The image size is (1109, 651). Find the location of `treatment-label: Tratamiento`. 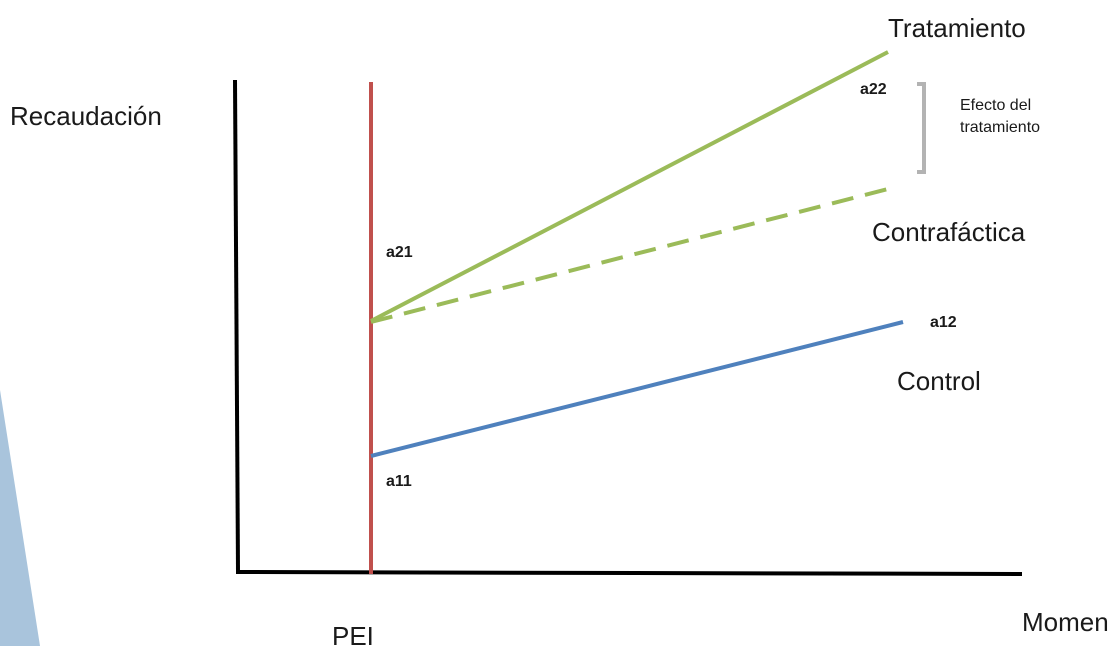

treatment-label: Tratamiento is located at coordinates (957, 28).